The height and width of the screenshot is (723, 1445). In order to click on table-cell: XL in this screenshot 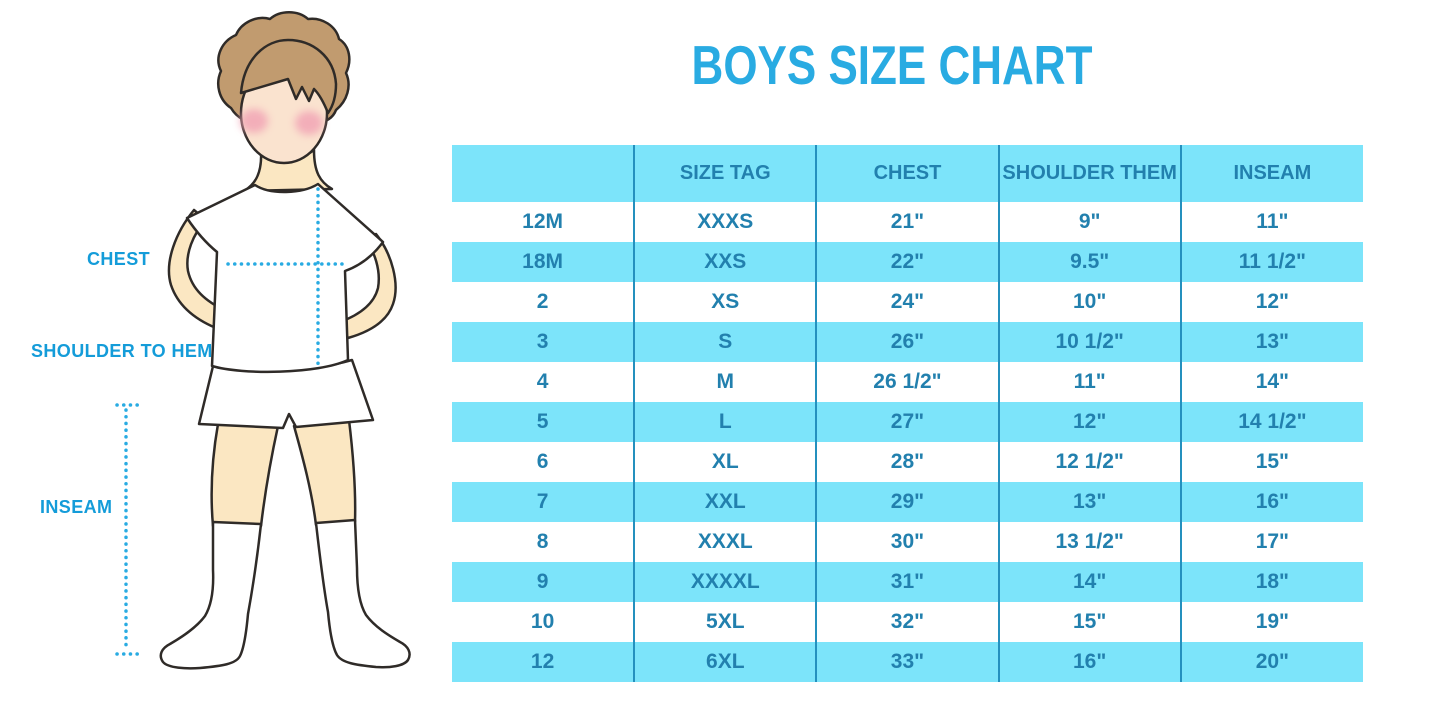, I will do `click(725, 462)`.